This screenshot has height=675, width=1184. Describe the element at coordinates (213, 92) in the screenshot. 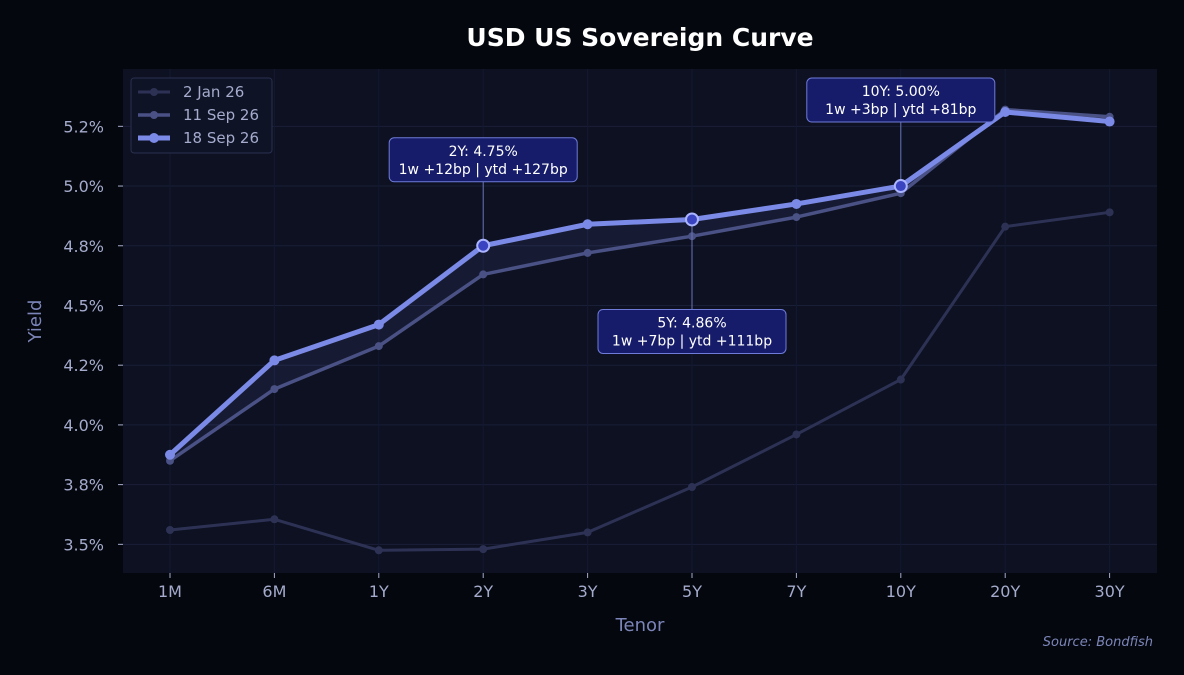

I see `legend-label: 2 Jan 26` at that location.